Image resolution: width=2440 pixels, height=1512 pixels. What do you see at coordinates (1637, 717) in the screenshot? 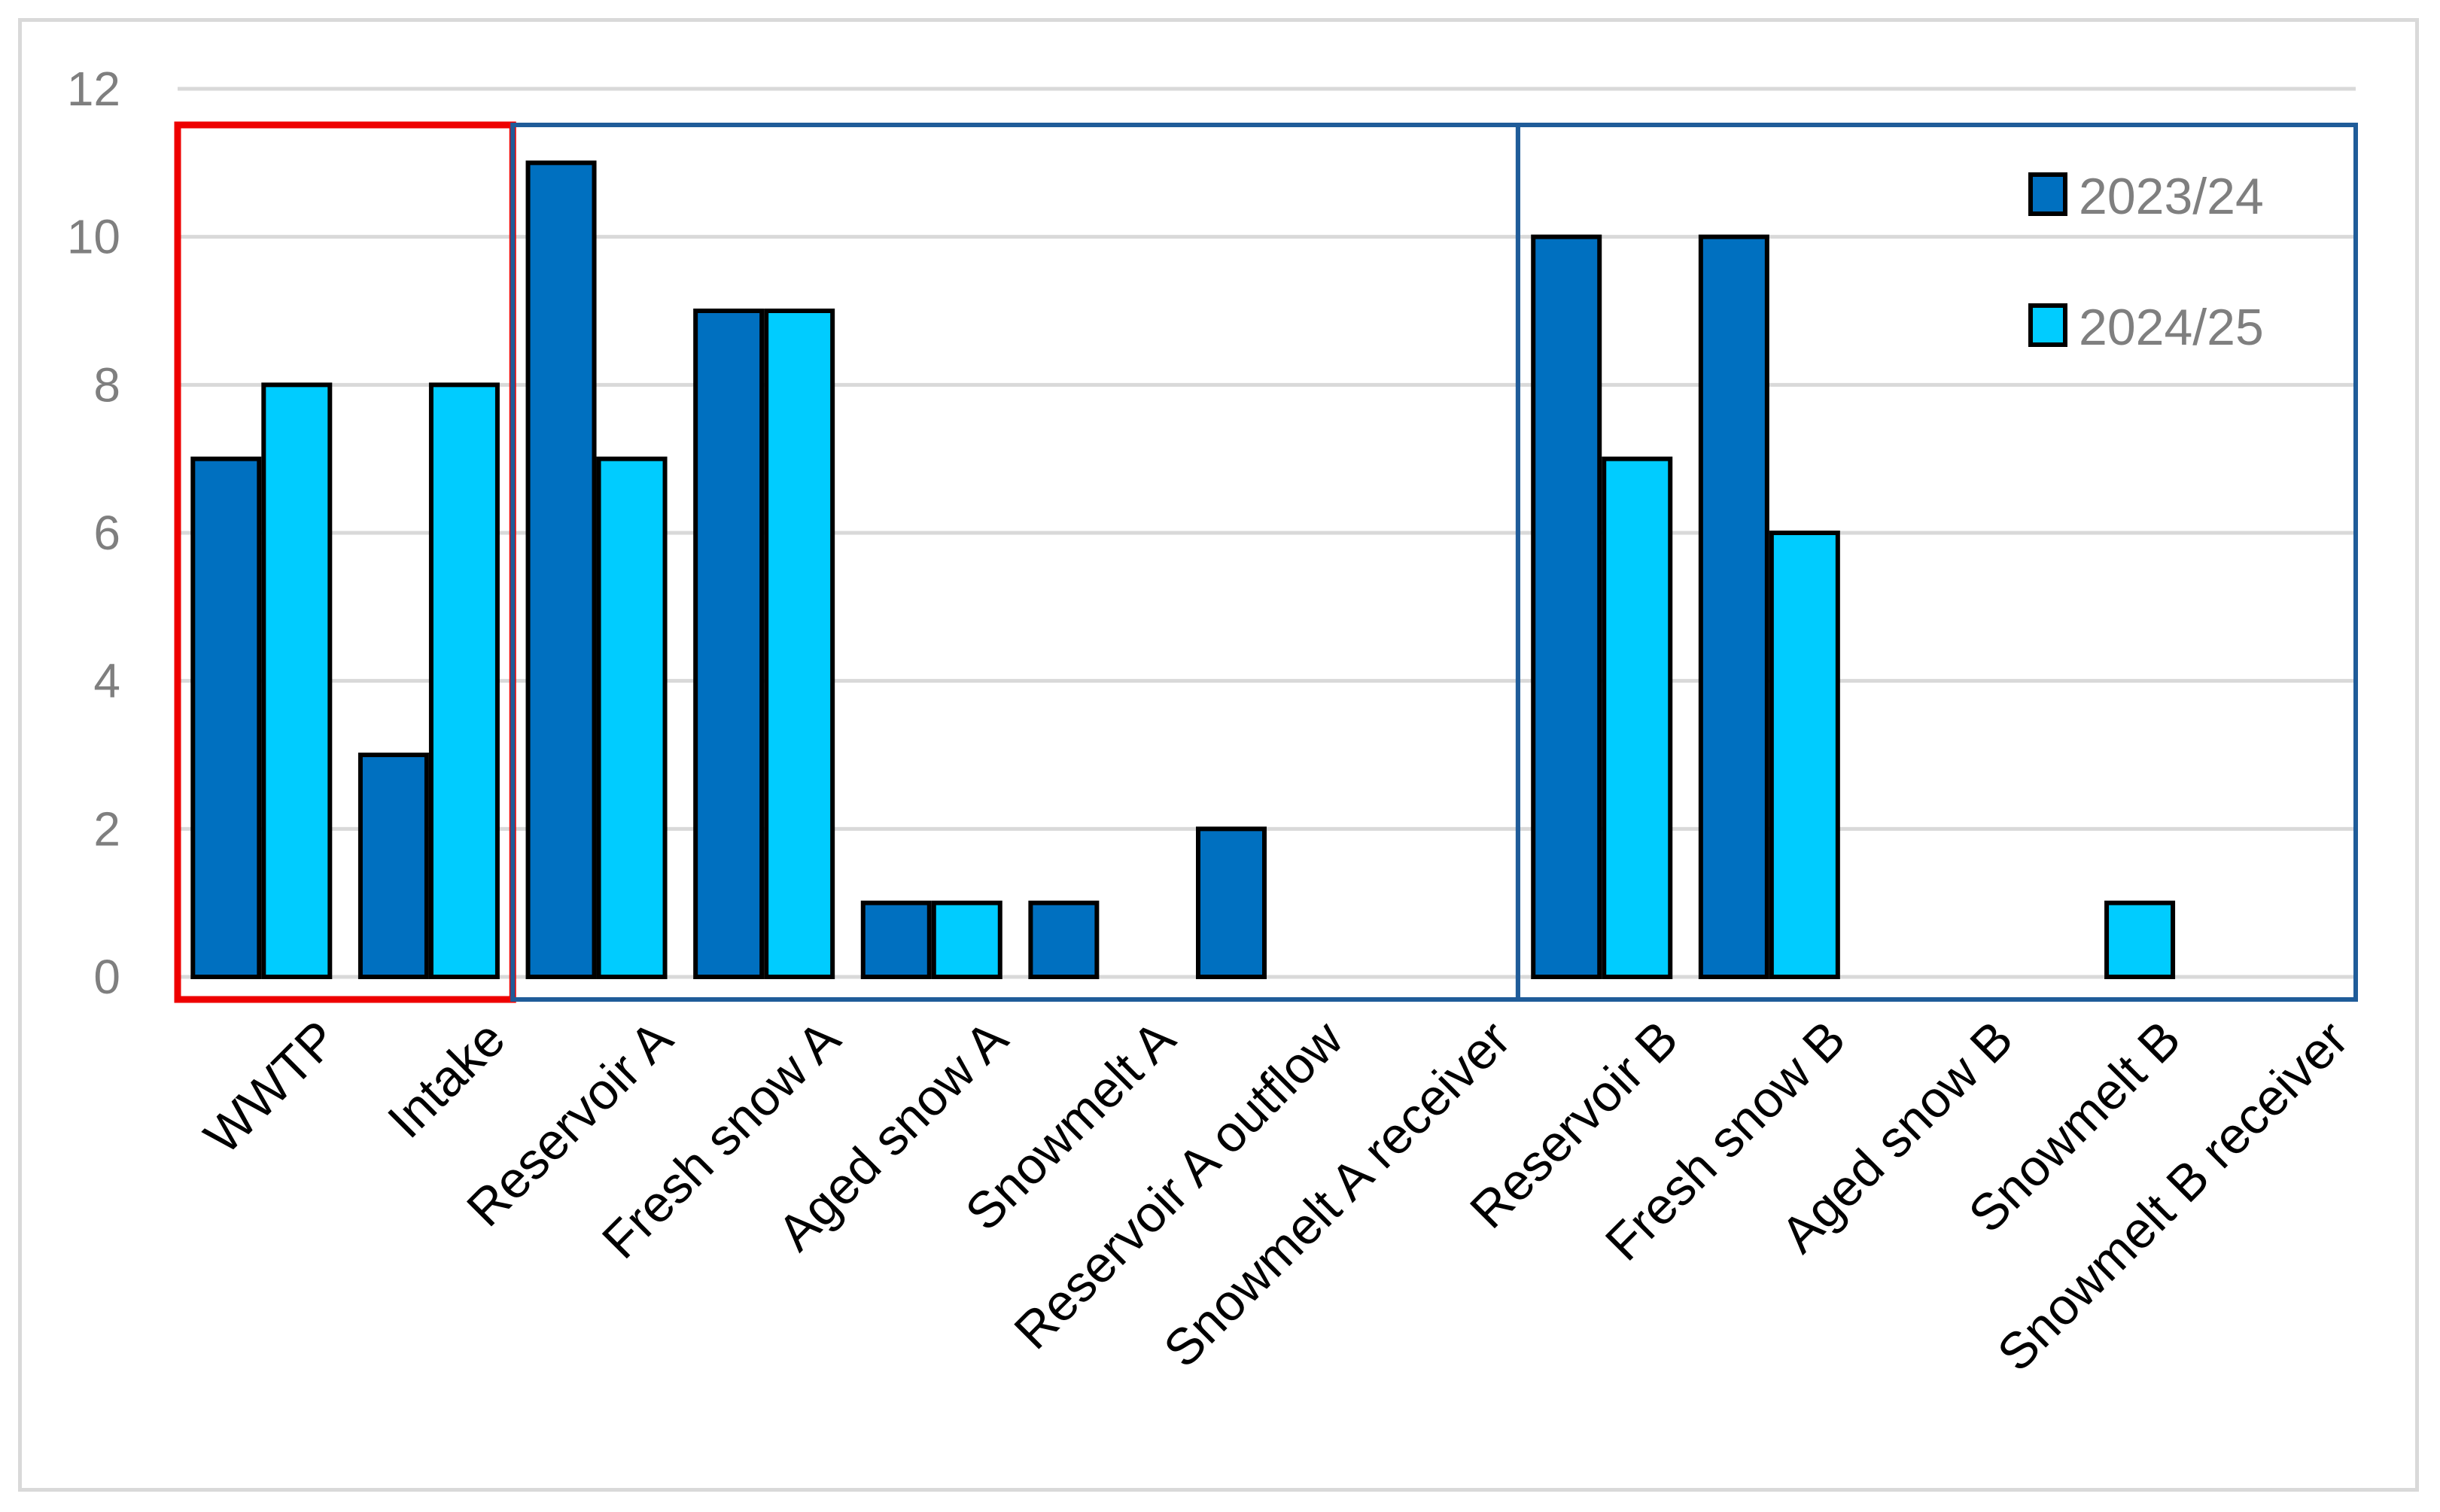
I see `bar-2024-25-reservoir-b` at bounding box center [1637, 717].